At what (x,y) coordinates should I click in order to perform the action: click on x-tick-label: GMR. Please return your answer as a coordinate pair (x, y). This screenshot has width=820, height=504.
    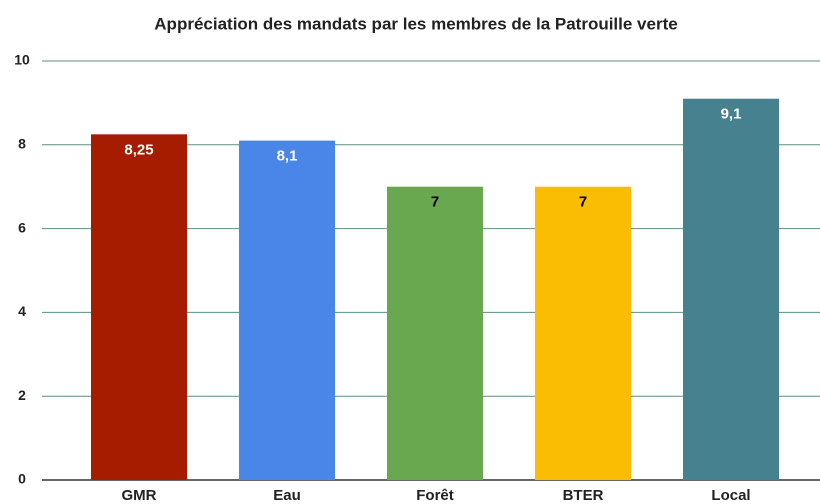
    Looking at the image, I should click on (139, 495).